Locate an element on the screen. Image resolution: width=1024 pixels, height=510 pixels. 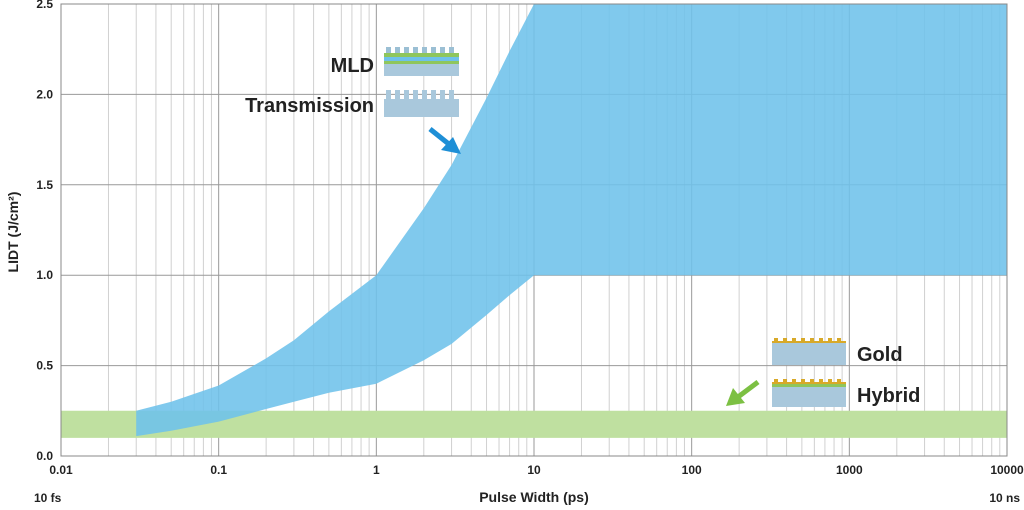
x-tick-labels: 0.01 0.1 1 10 100 1000 10000 is located at coordinates (536, 470).